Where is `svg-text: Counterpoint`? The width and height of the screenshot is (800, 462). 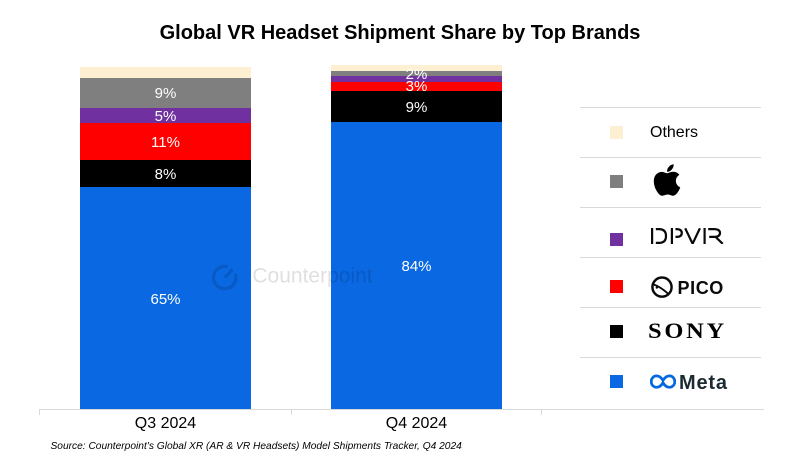 svg-text: Counterpoint is located at coordinates (312, 275).